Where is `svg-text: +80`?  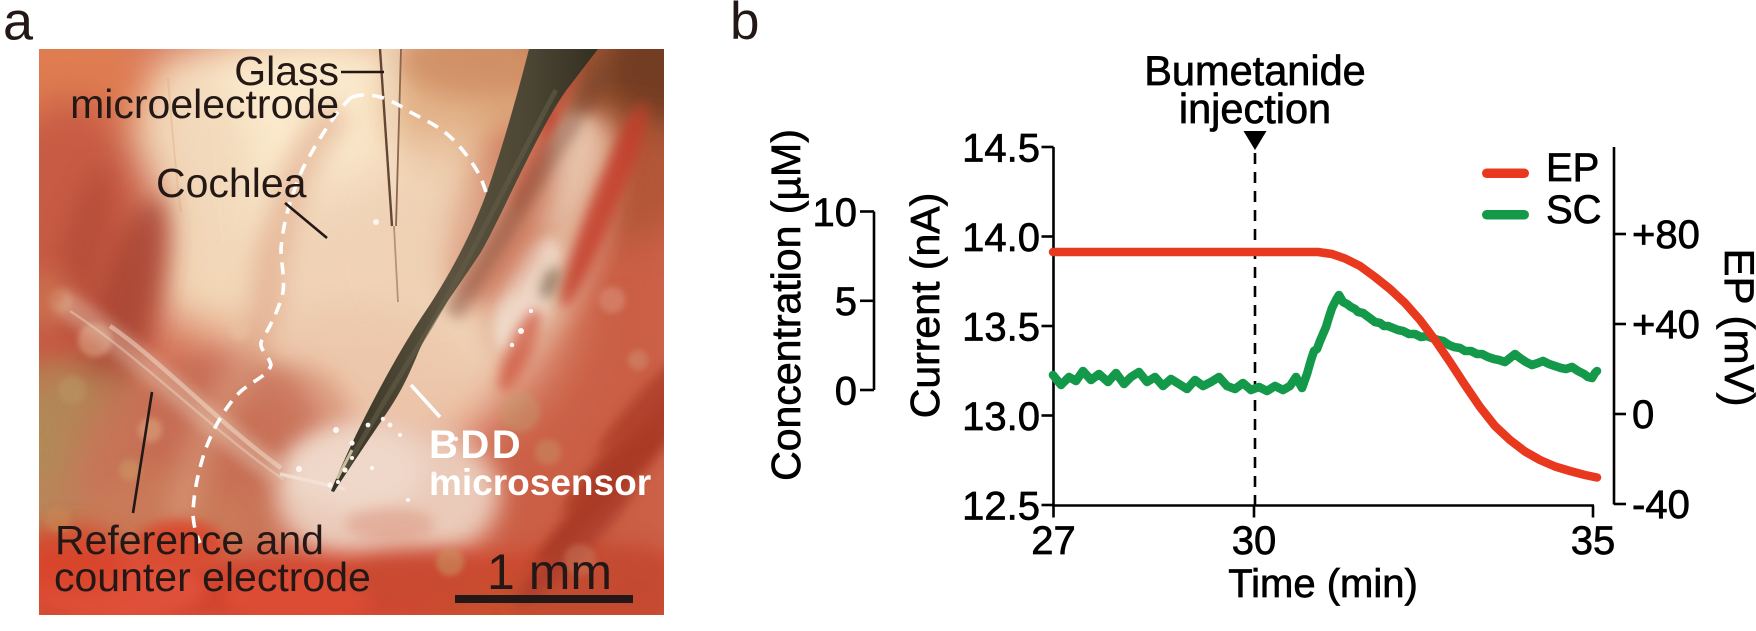 svg-text: +80 is located at coordinates (1666, 235).